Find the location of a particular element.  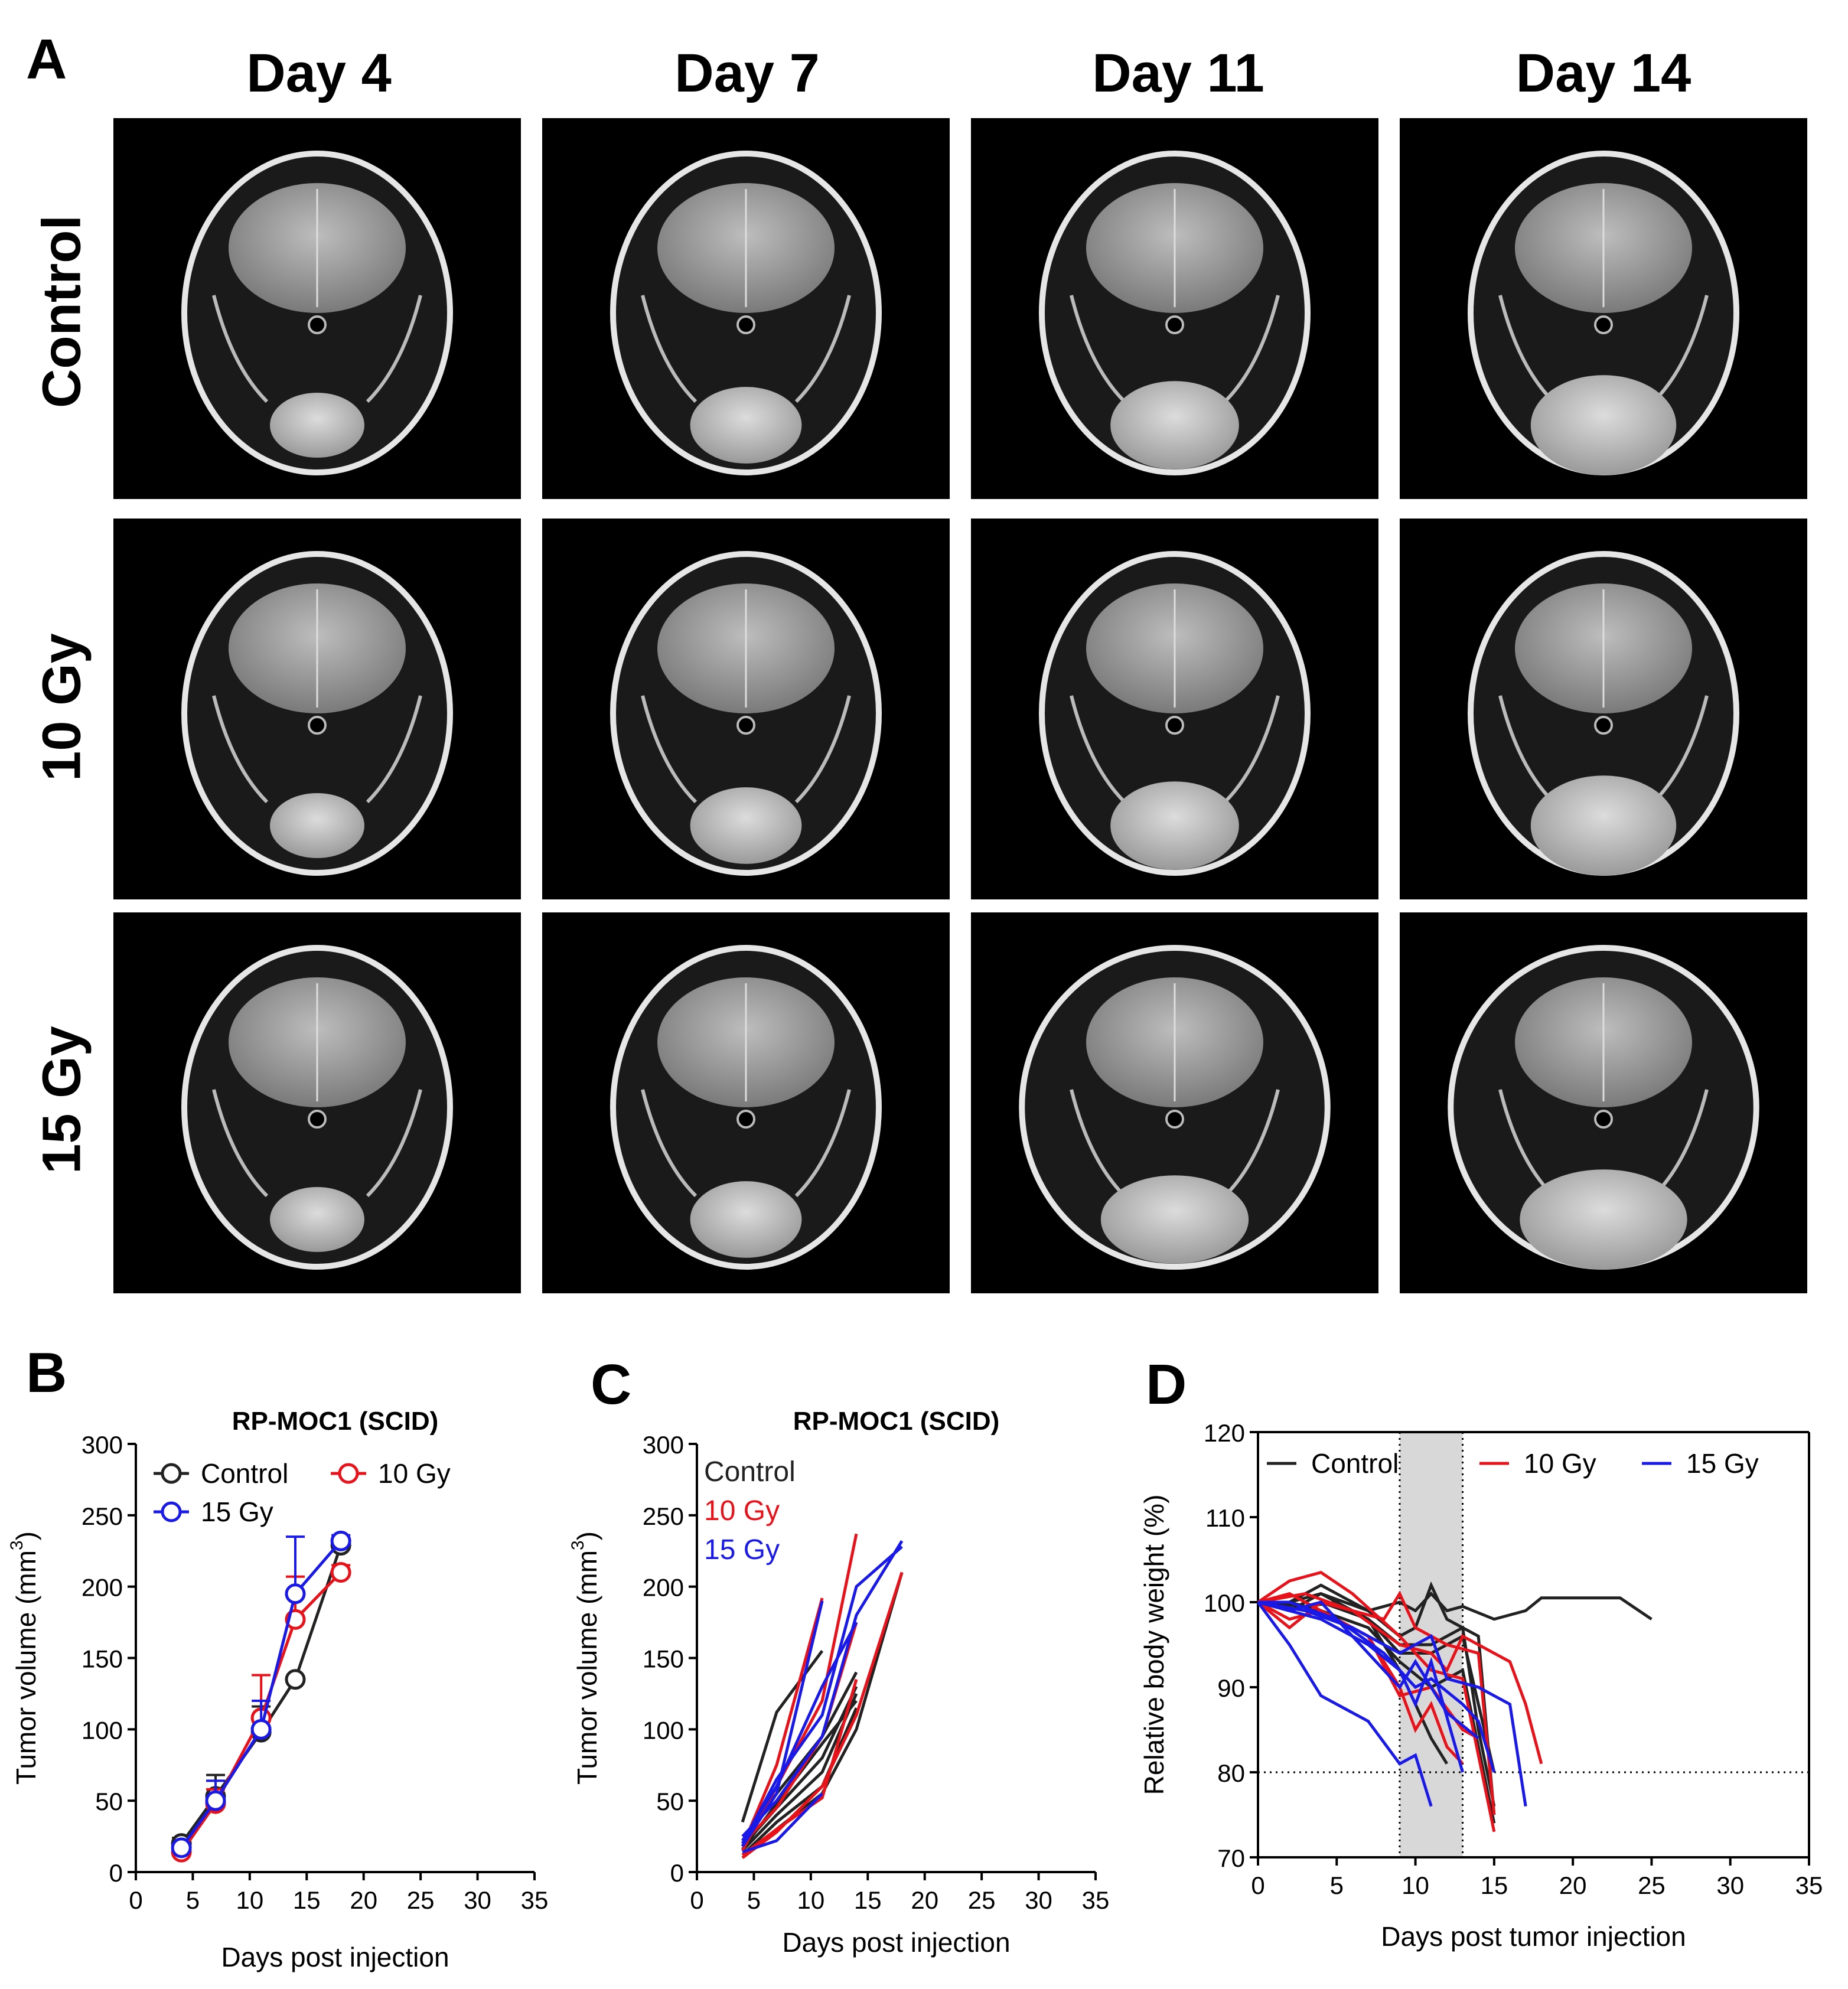

column-title-day-11: Day 11 is located at coordinates (1178, 73).